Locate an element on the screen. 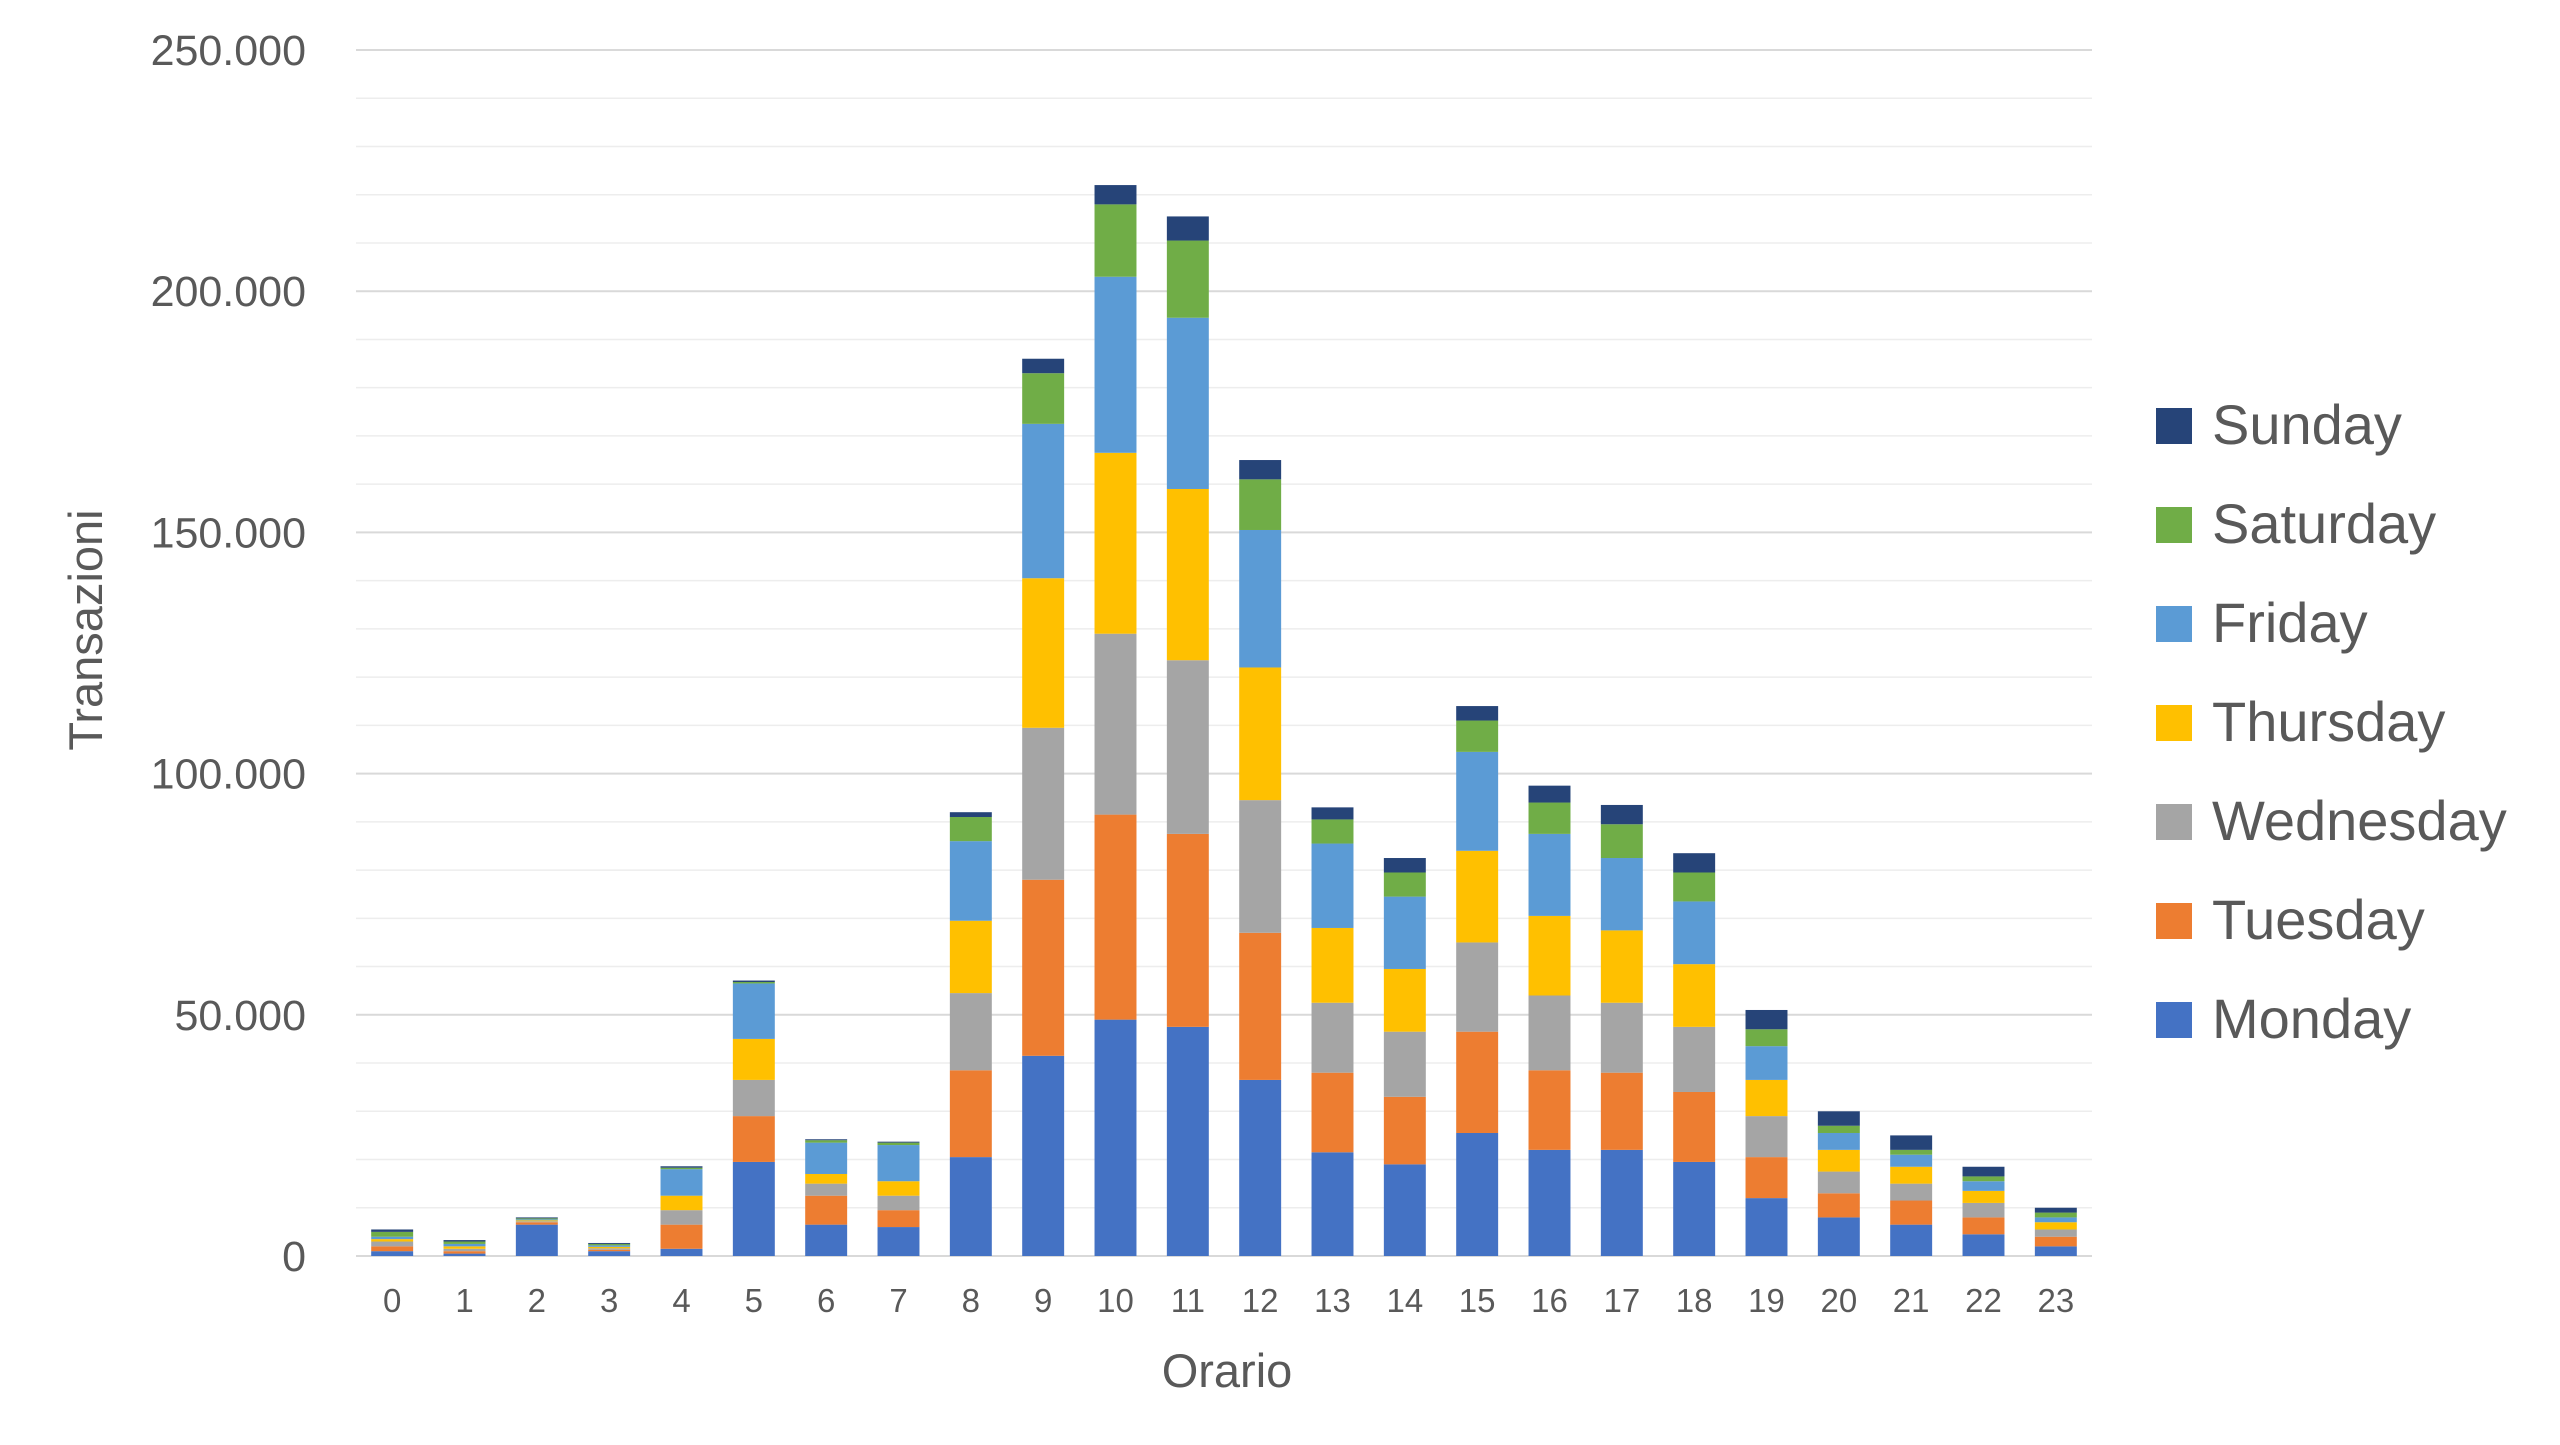 Image resolution: width=2560 pixels, height=1445 pixels. legend-item: Tuesday is located at coordinates (2290, 919).